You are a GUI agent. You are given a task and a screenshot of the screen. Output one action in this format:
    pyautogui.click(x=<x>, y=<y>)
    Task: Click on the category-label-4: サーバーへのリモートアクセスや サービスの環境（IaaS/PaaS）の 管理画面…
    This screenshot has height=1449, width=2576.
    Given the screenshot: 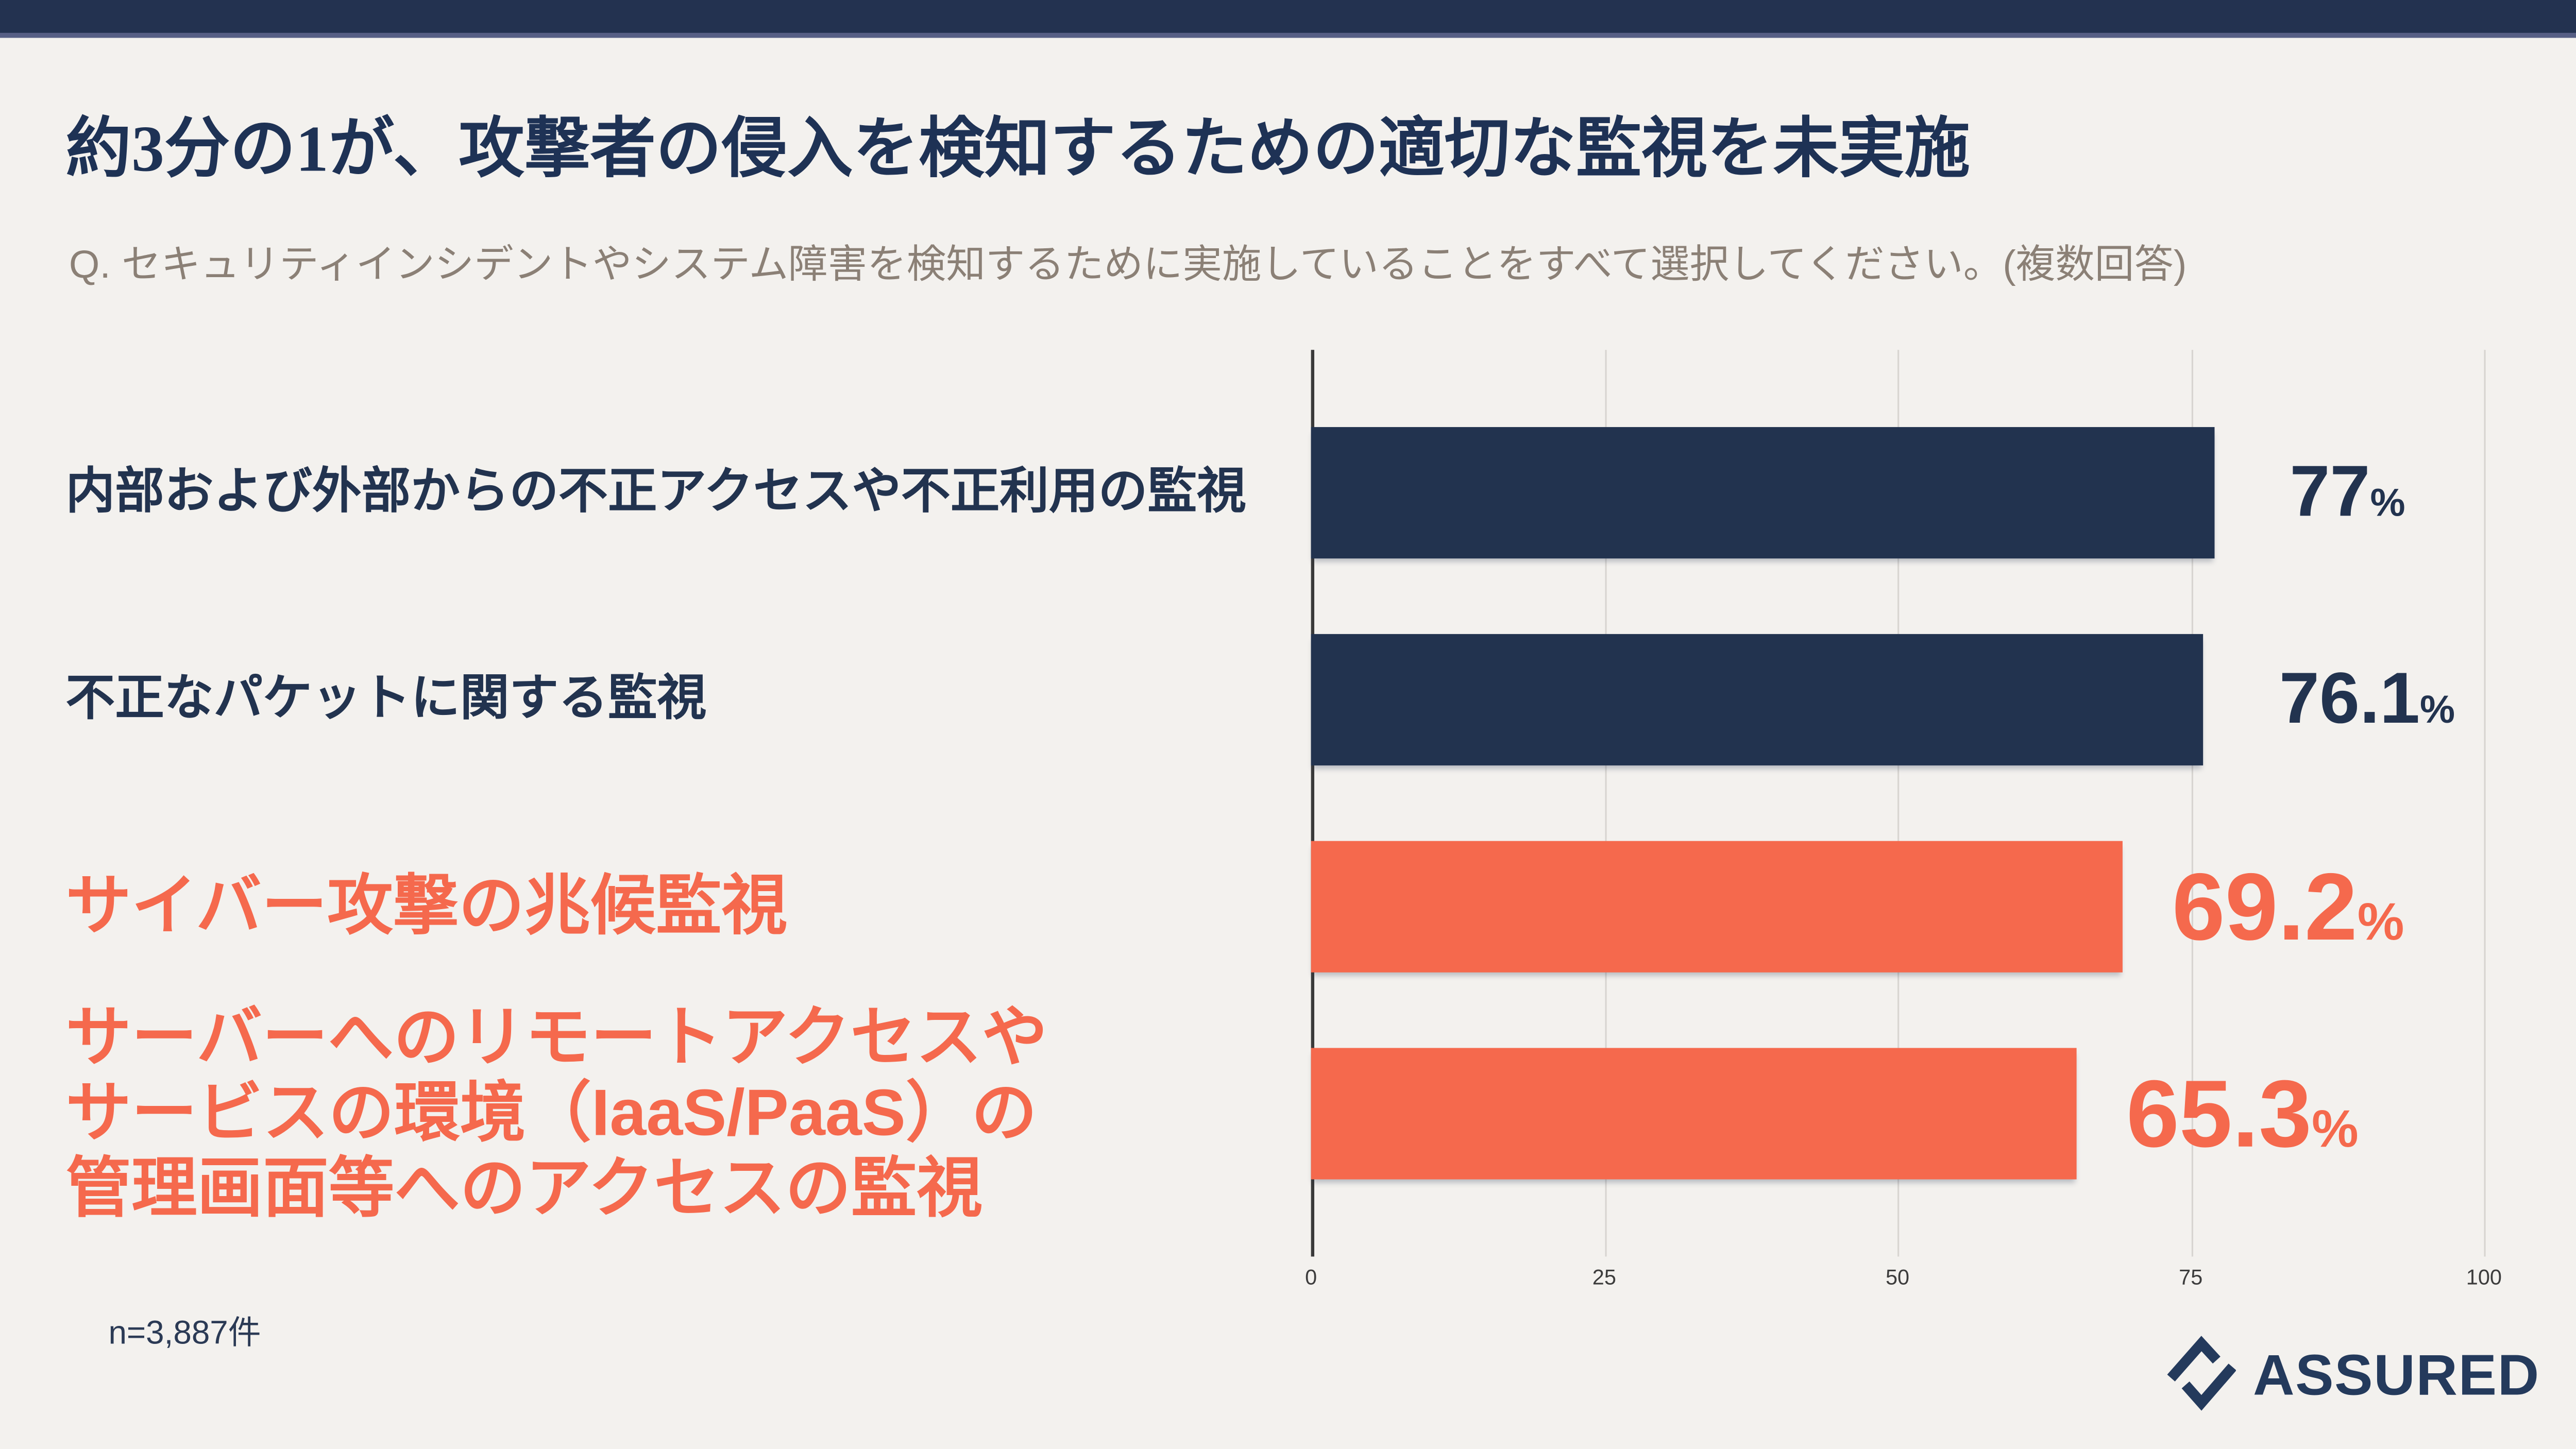 What is the action you would take?
    pyautogui.click(x=678, y=1113)
    